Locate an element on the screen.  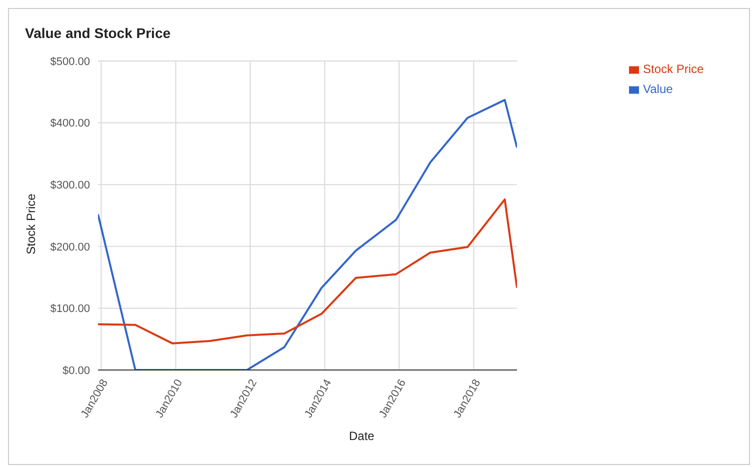
y-tick-label: $400.00 is located at coordinates (70, 124).